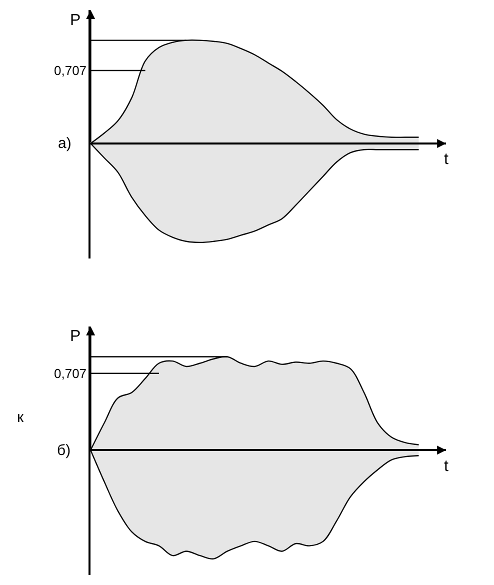 The height and width of the screenshot is (585, 494). I want to click on text: а), so click(65, 143).